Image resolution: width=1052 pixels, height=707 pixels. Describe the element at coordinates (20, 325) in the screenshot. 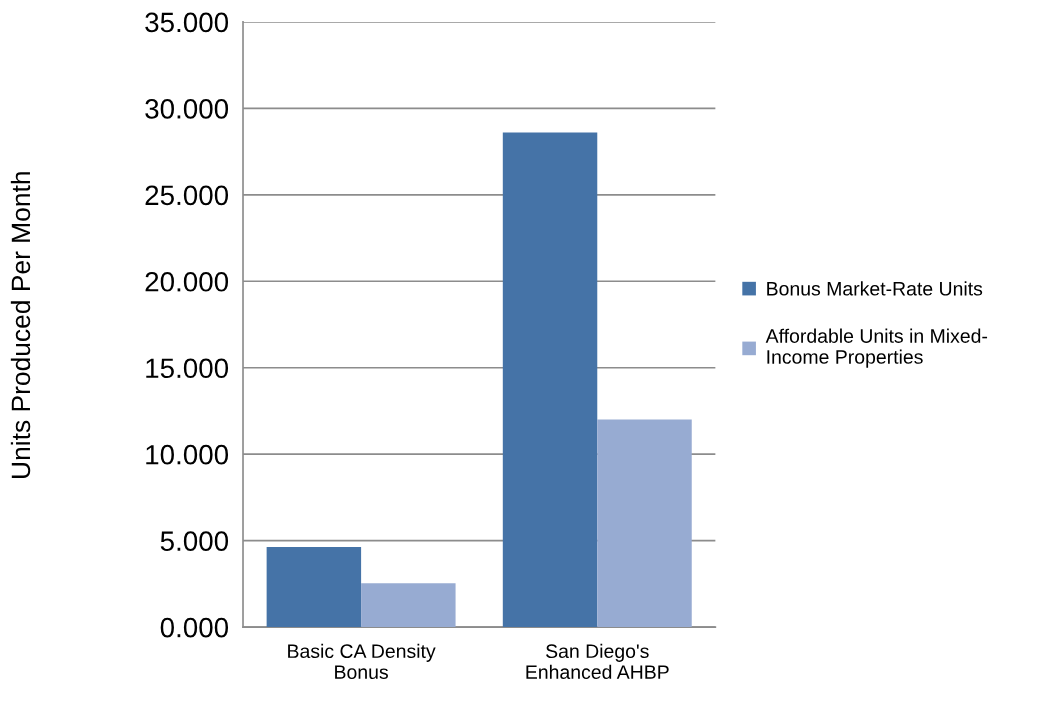

I see `y-axis-title: Units Produced Per Month` at that location.